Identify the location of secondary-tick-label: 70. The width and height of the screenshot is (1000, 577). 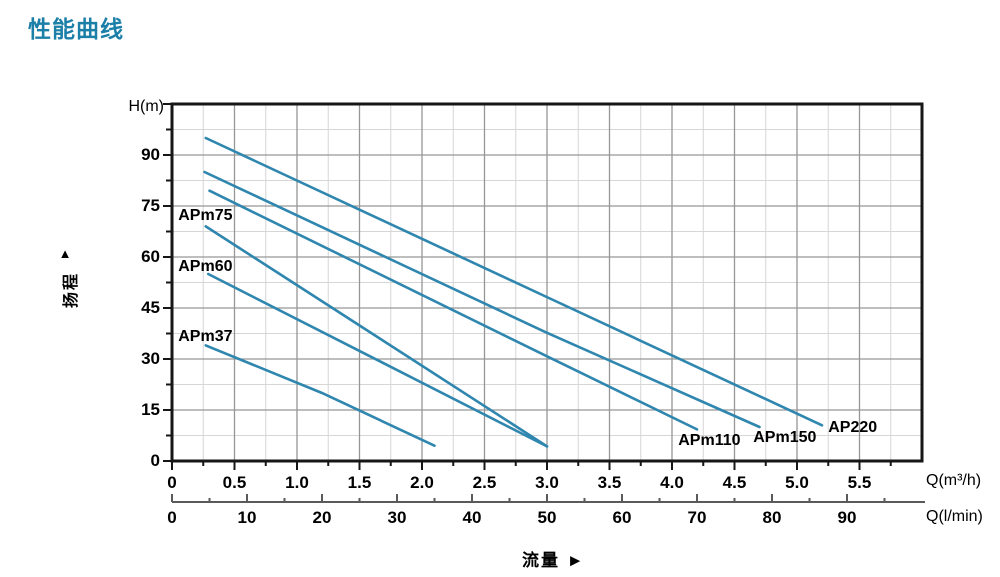
(697, 517).